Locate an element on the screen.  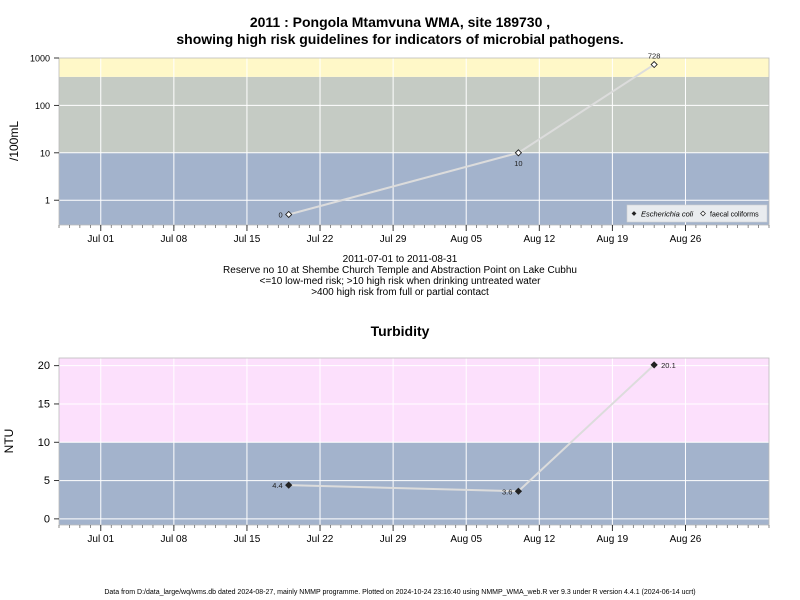
y-tick-label: 1 is located at coordinates (47, 201).